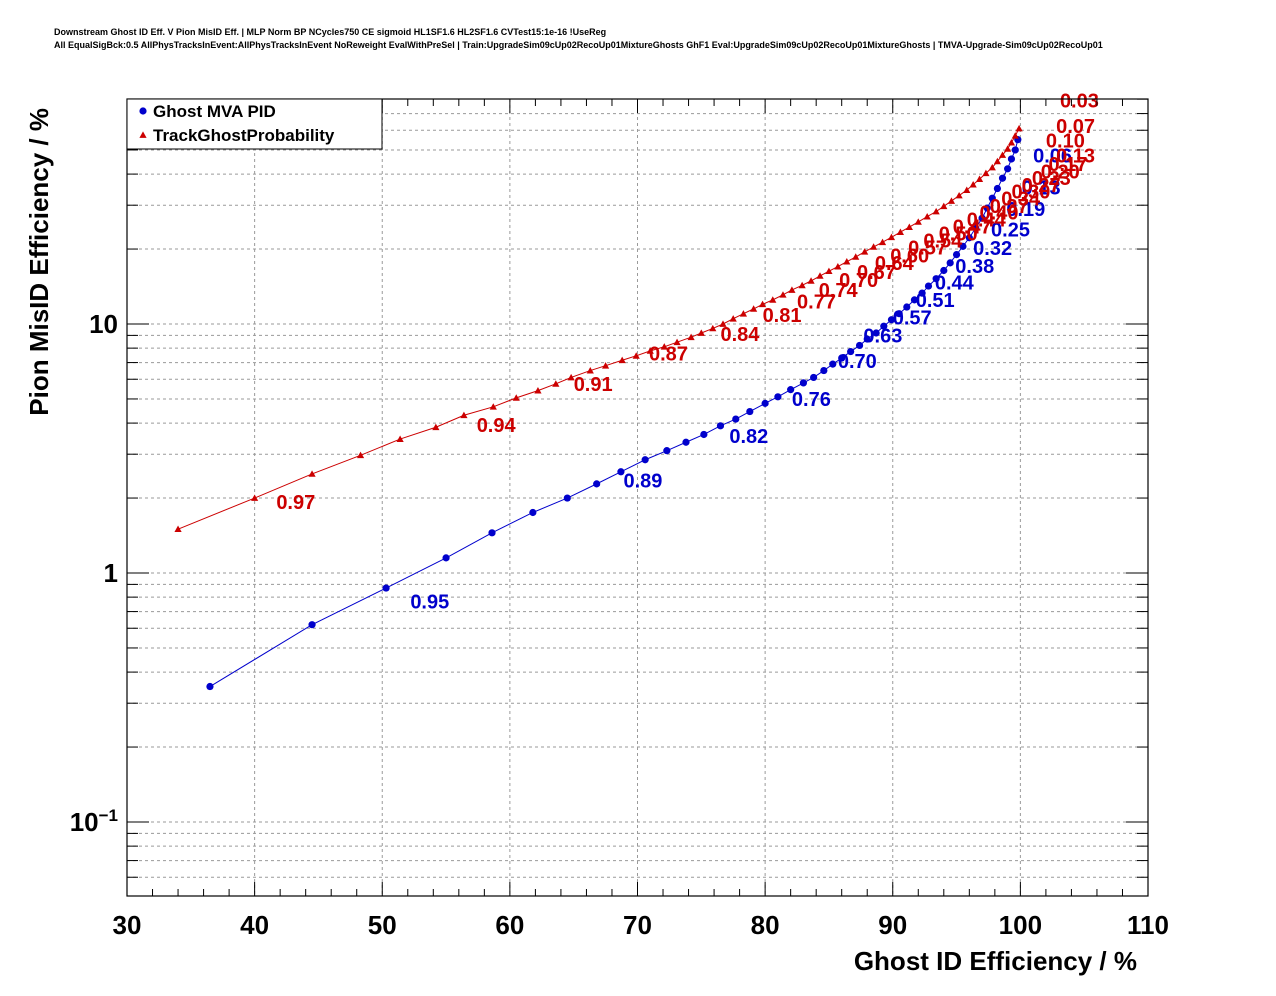  What do you see at coordinates (1065, 142) in the screenshot?
I see `threshold-label: 0.10` at bounding box center [1065, 142].